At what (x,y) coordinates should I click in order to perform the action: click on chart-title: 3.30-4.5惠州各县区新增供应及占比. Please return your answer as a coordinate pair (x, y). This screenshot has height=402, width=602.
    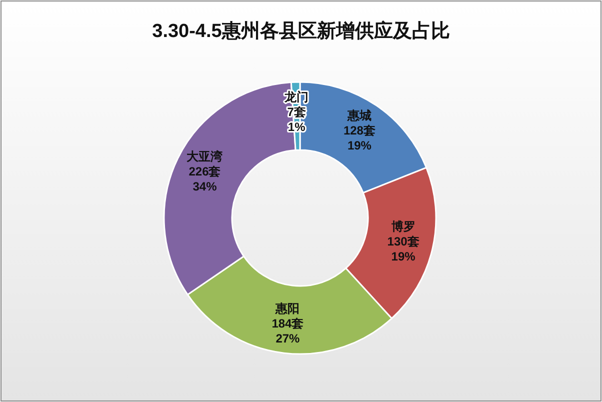
    Looking at the image, I should click on (301, 31).